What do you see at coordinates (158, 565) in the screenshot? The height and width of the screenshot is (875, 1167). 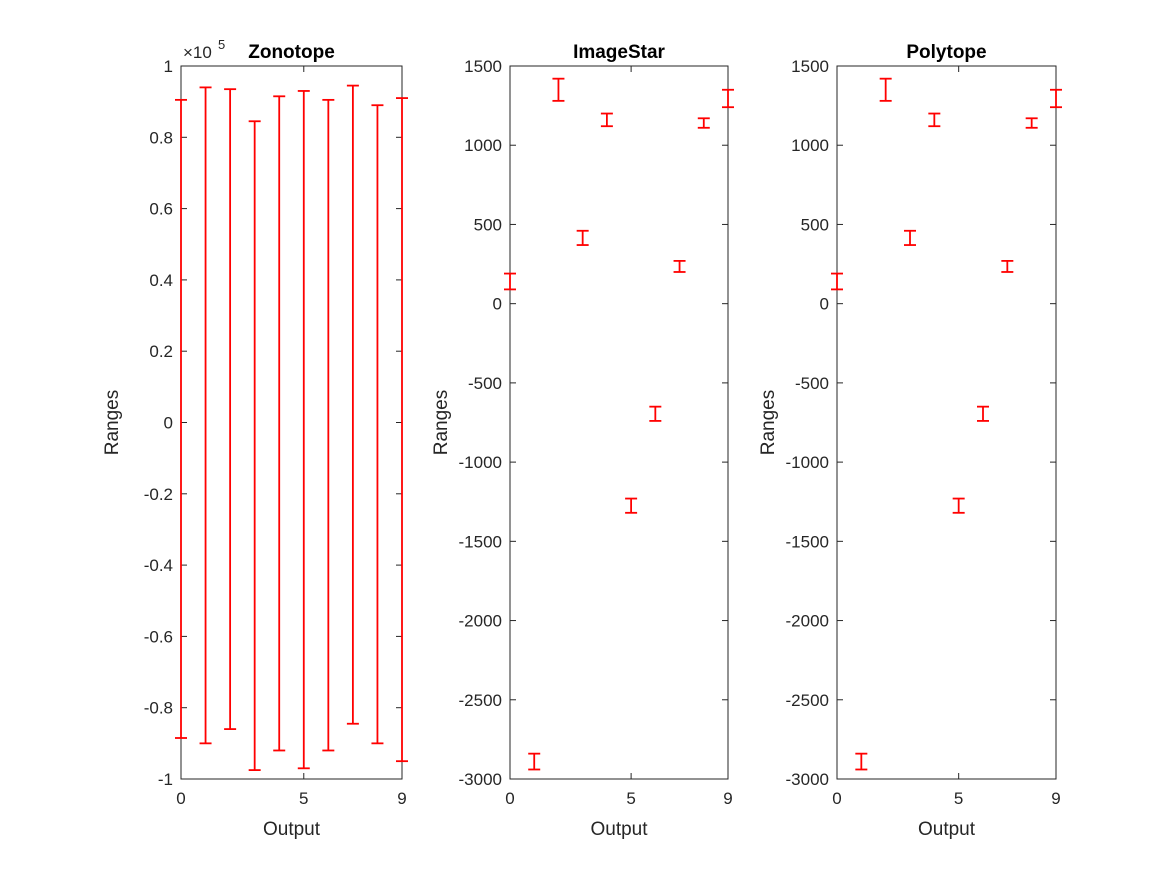 I see `y-tick-label: -0.4` at bounding box center [158, 565].